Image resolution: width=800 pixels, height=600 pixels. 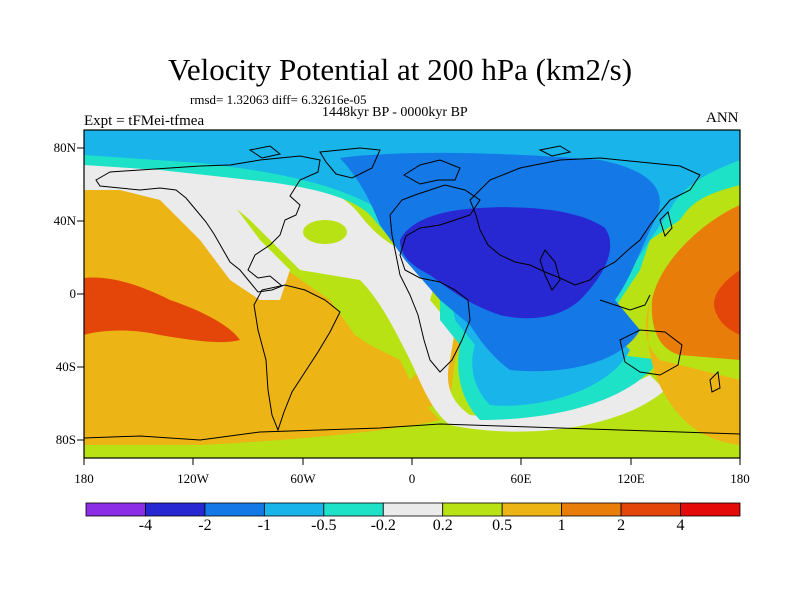 What do you see at coordinates (621, 525) in the screenshot?
I see `colorbar-level-label: 2` at bounding box center [621, 525].